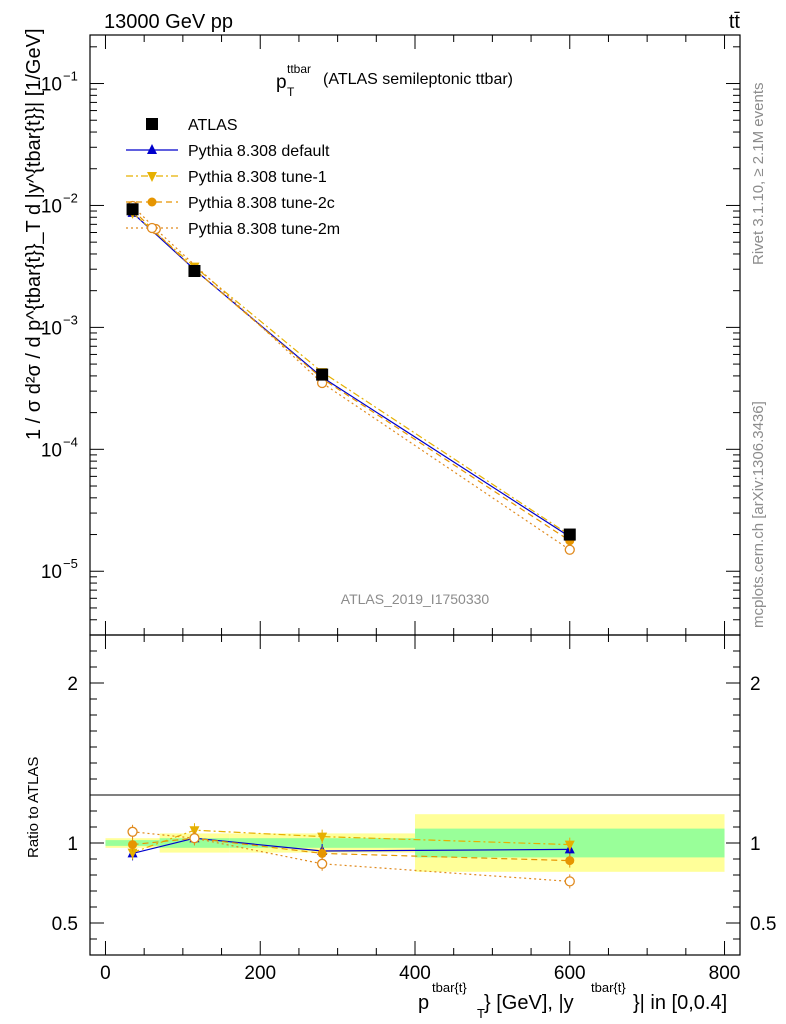  I want to click on main-ytick-exponent: −4, so click(70, 441).